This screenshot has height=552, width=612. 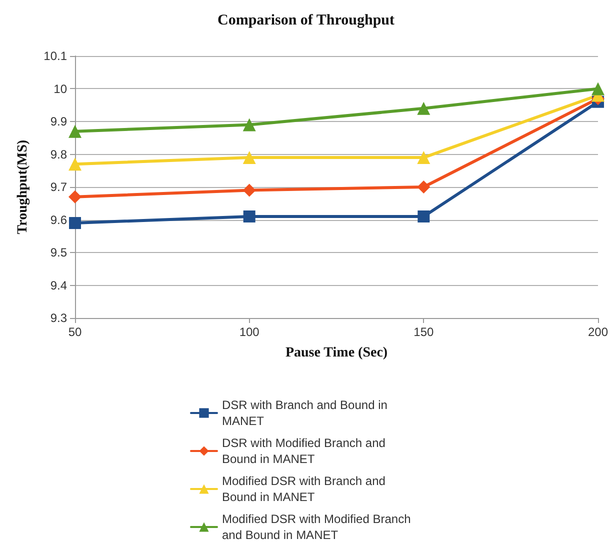 I want to click on y-tick-label: 10, so click(x=61, y=89).